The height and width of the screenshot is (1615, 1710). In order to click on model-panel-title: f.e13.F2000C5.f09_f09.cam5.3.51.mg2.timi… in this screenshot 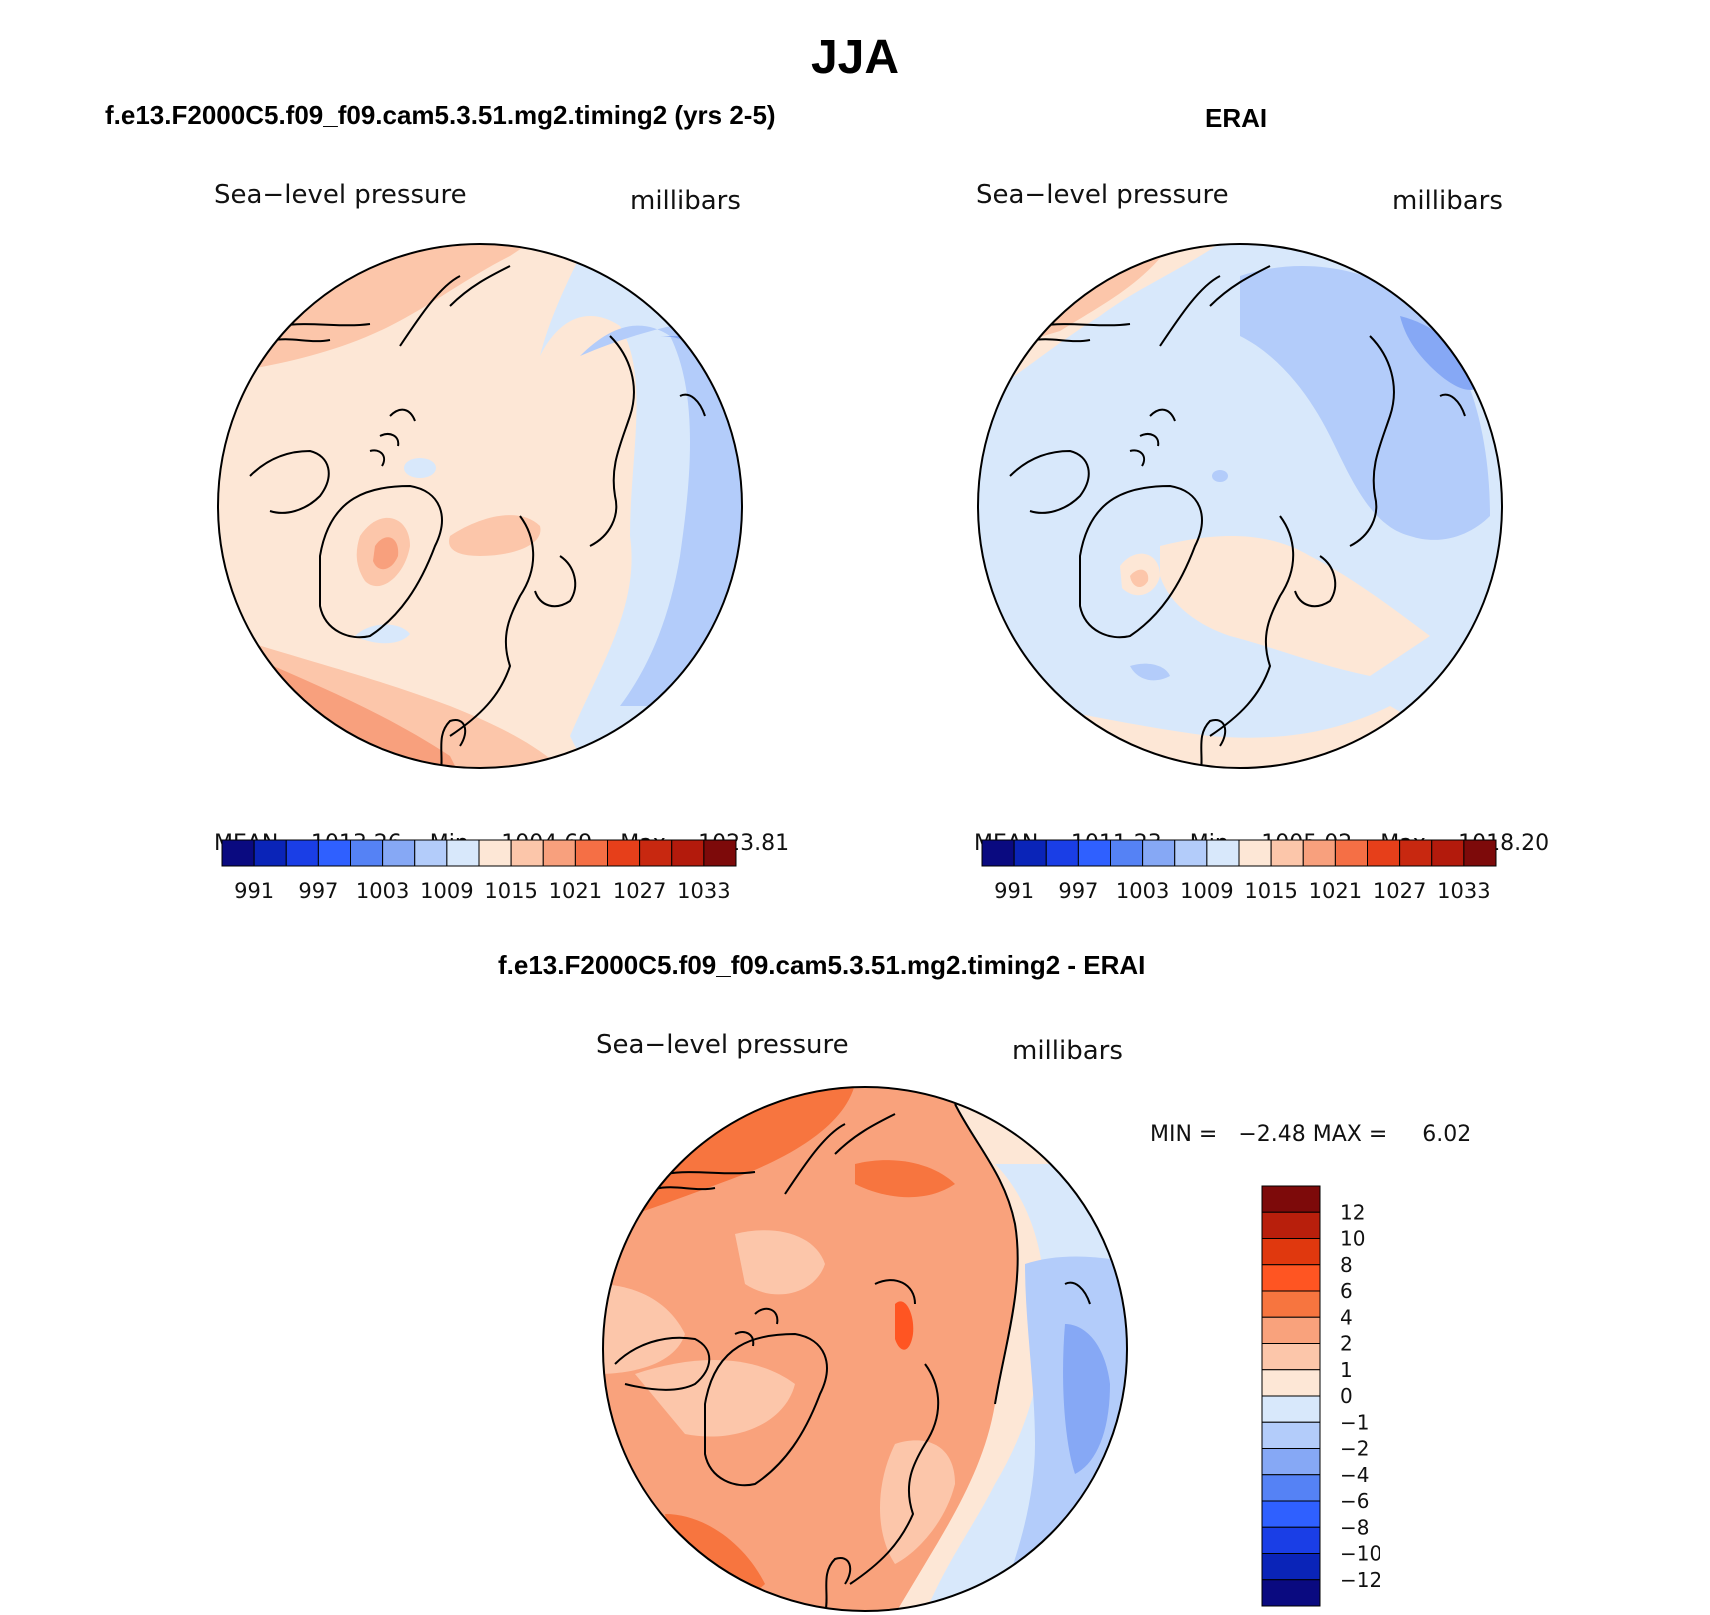, I will do `click(440, 115)`.